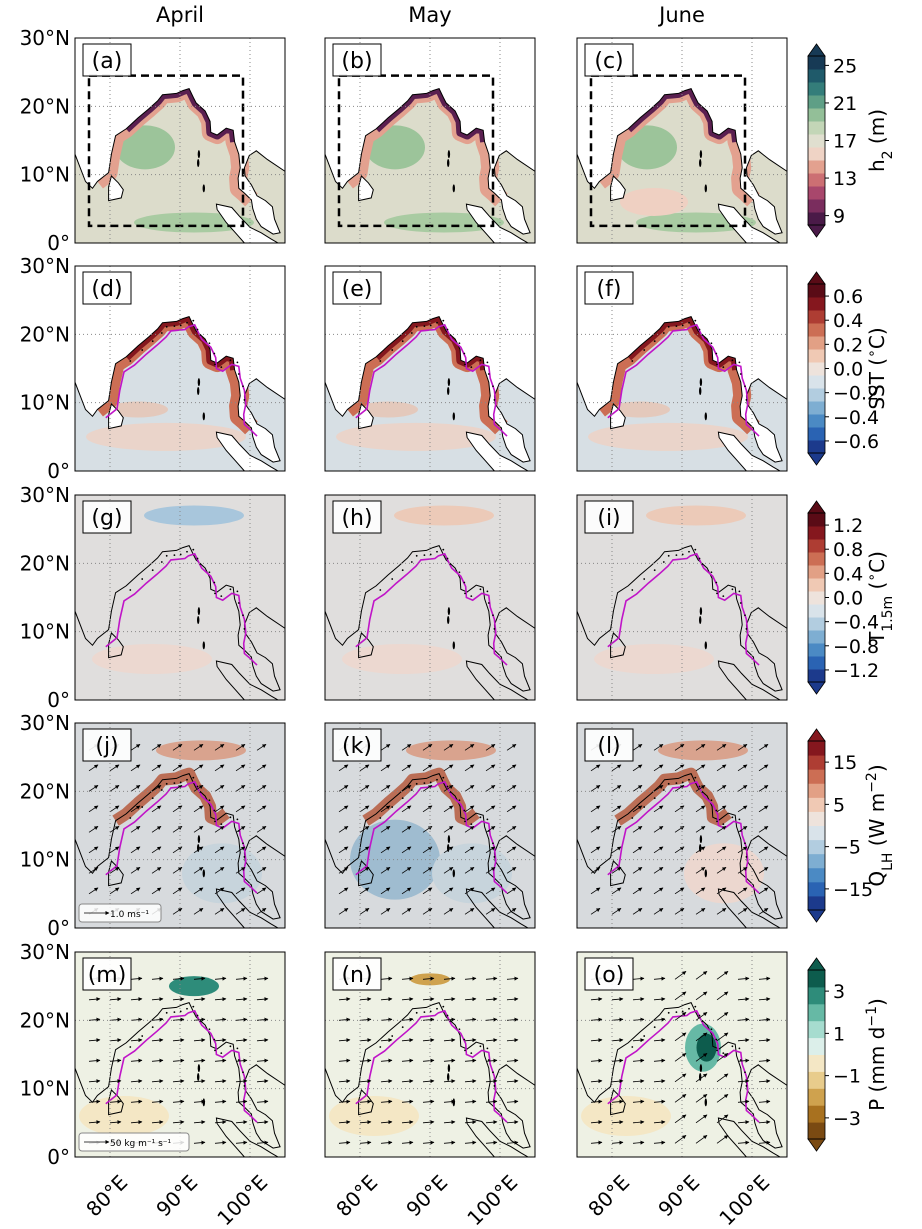 The image size is (922, 1229). Describe the element at coordinates (845, 104) in the screenshot. I see `colorbar-tick-label: 21` at that location.